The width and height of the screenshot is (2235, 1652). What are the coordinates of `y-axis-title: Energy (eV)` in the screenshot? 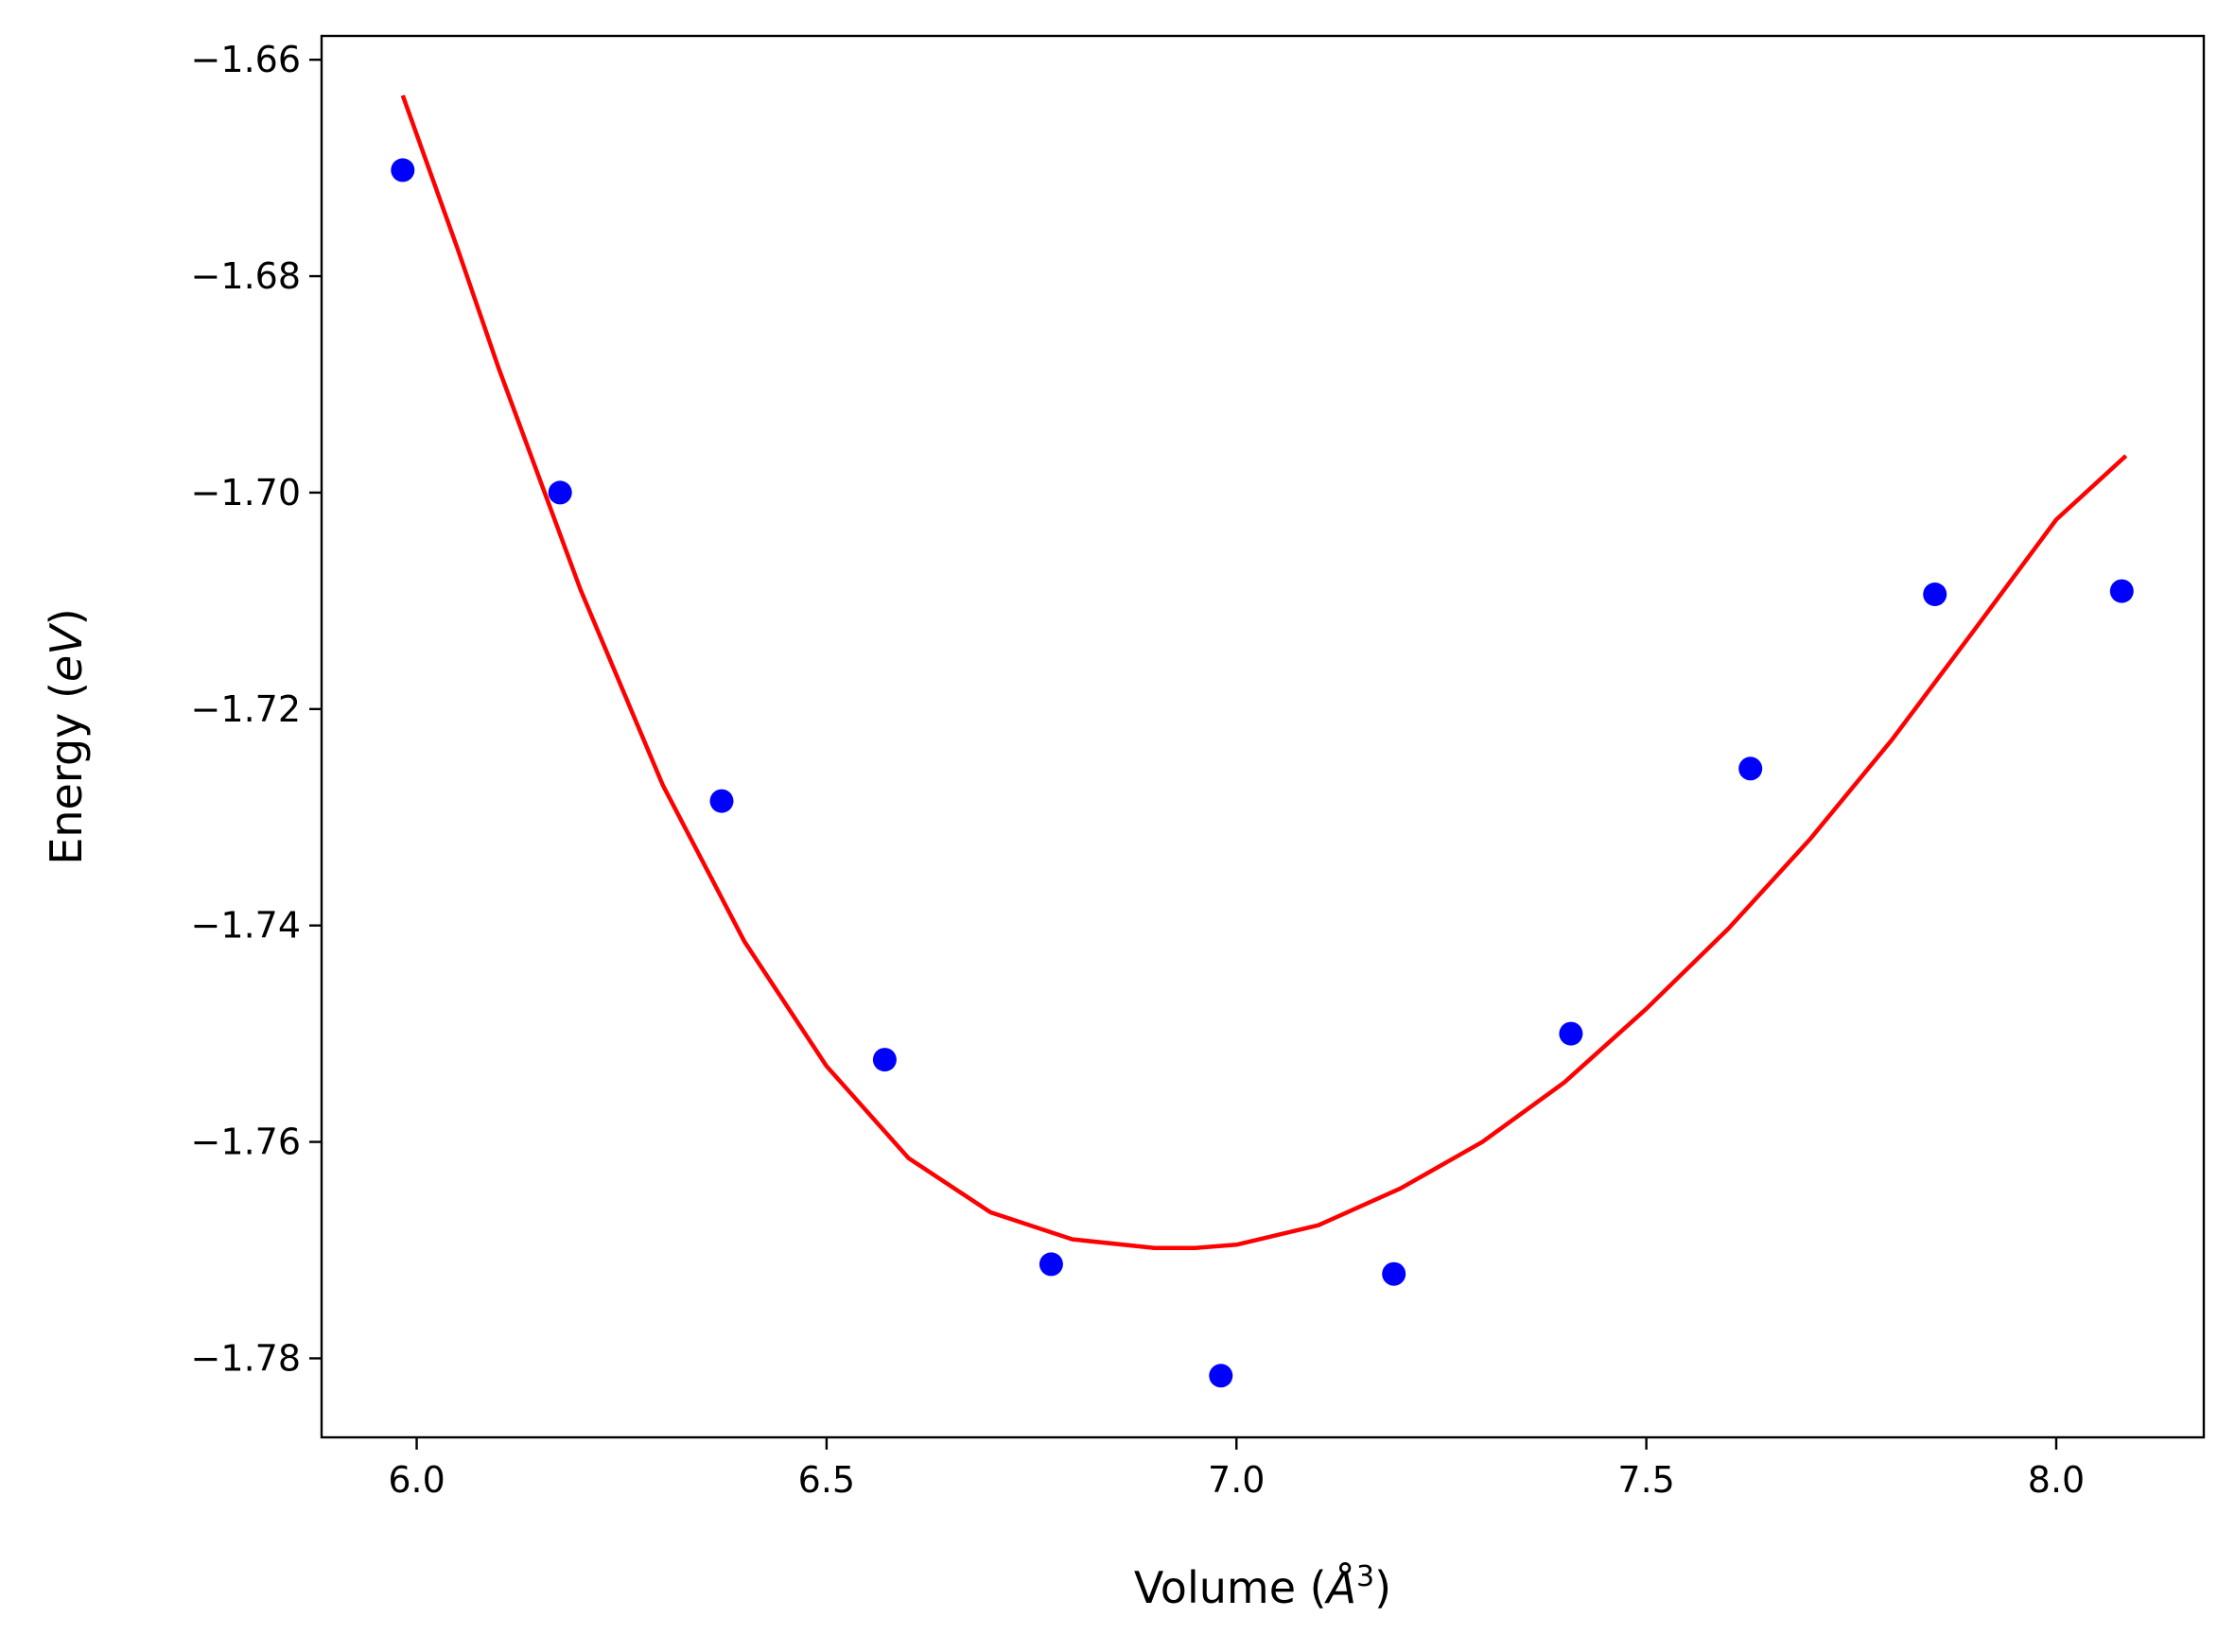 It's located at (66, 736).